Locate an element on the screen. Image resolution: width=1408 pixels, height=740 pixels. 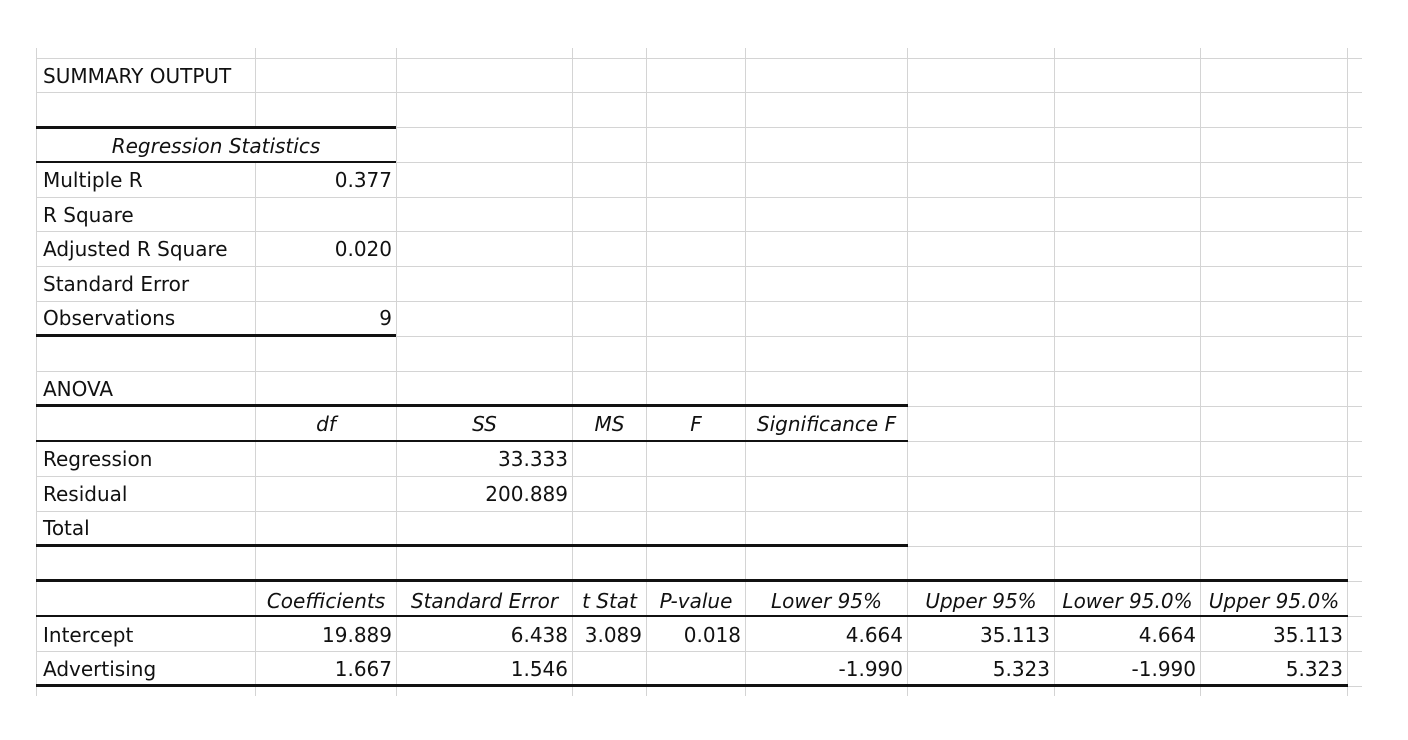
stat-label: Observations is located at coordinates (109, 318).